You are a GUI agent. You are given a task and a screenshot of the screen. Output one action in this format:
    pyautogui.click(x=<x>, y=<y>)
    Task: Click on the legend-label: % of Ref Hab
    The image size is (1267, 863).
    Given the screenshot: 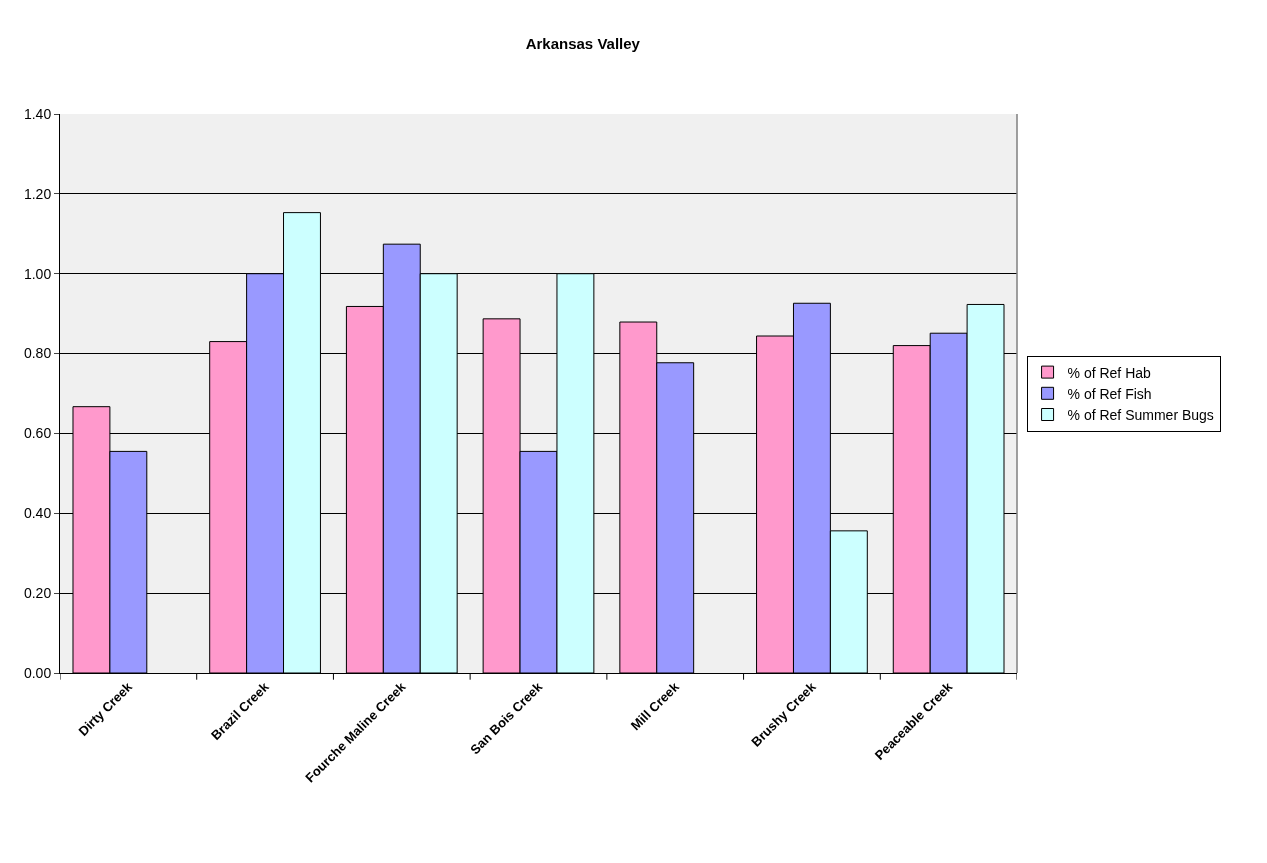 What is the action you would take?
    pyautogui.click(x=1109, y=372)
    